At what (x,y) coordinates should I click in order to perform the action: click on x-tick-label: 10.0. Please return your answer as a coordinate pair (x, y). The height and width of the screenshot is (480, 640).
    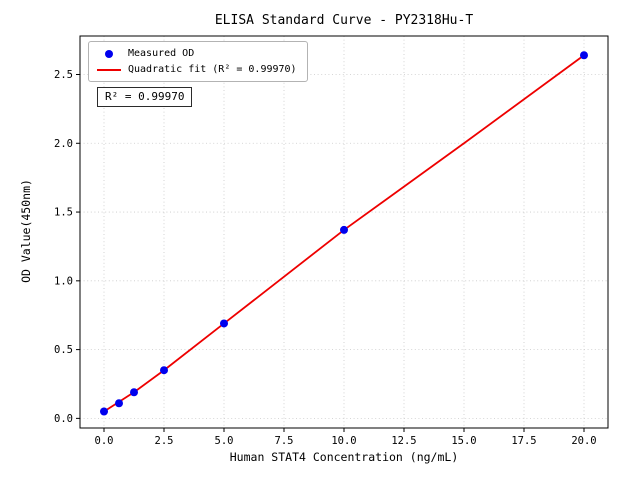
    Looking at the image, I should click on (343, 441).